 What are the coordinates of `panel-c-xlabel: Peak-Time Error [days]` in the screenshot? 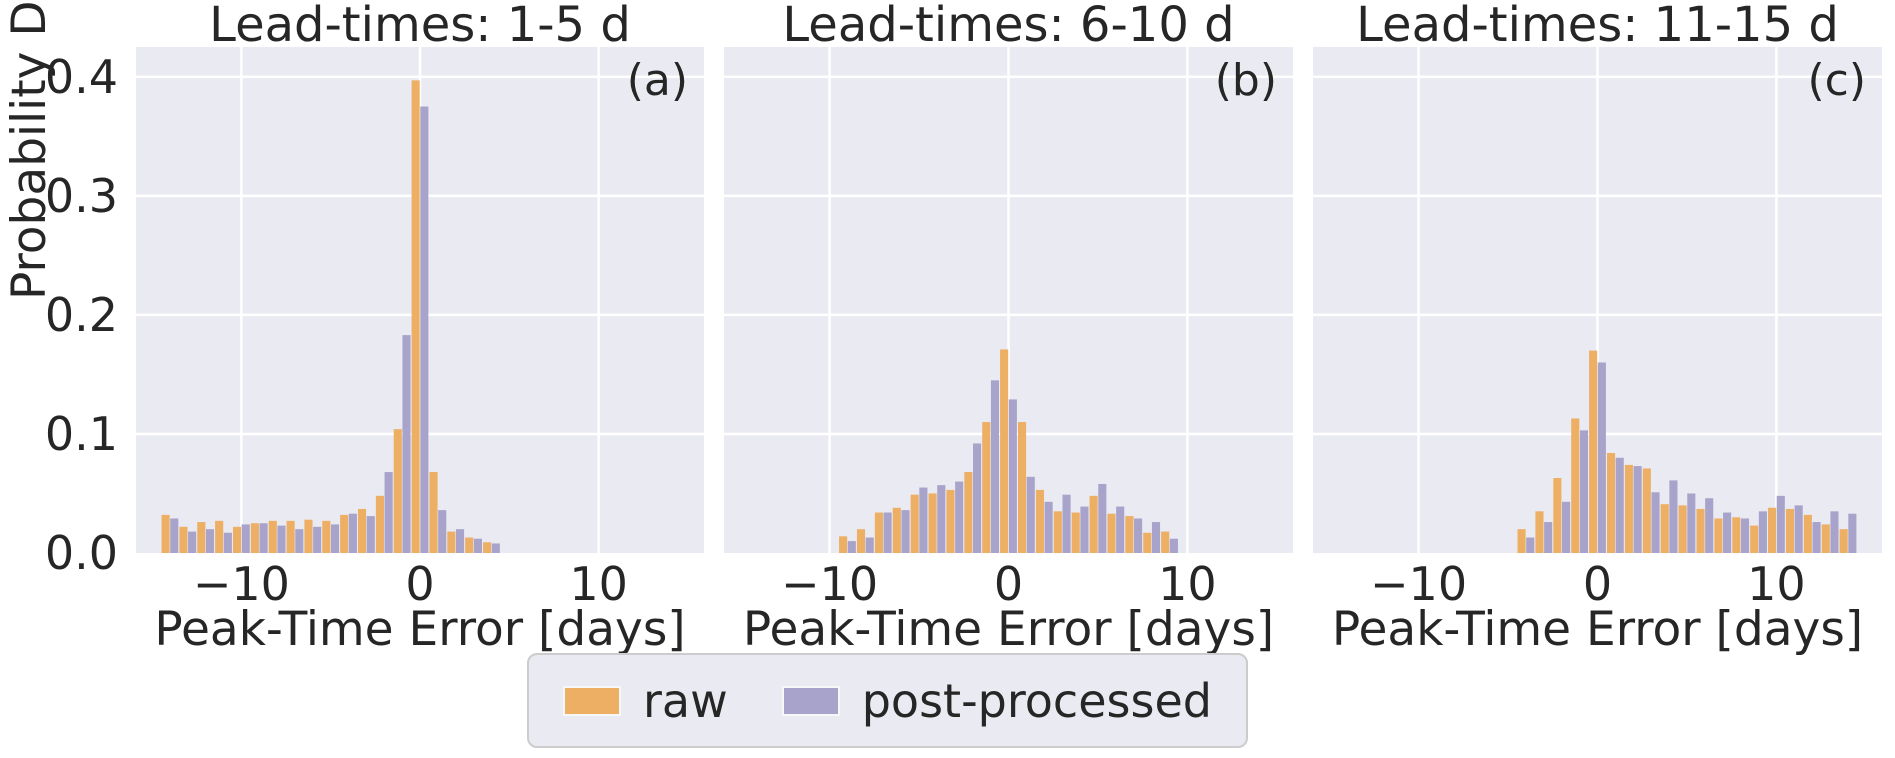 It's located at (1597, 629).